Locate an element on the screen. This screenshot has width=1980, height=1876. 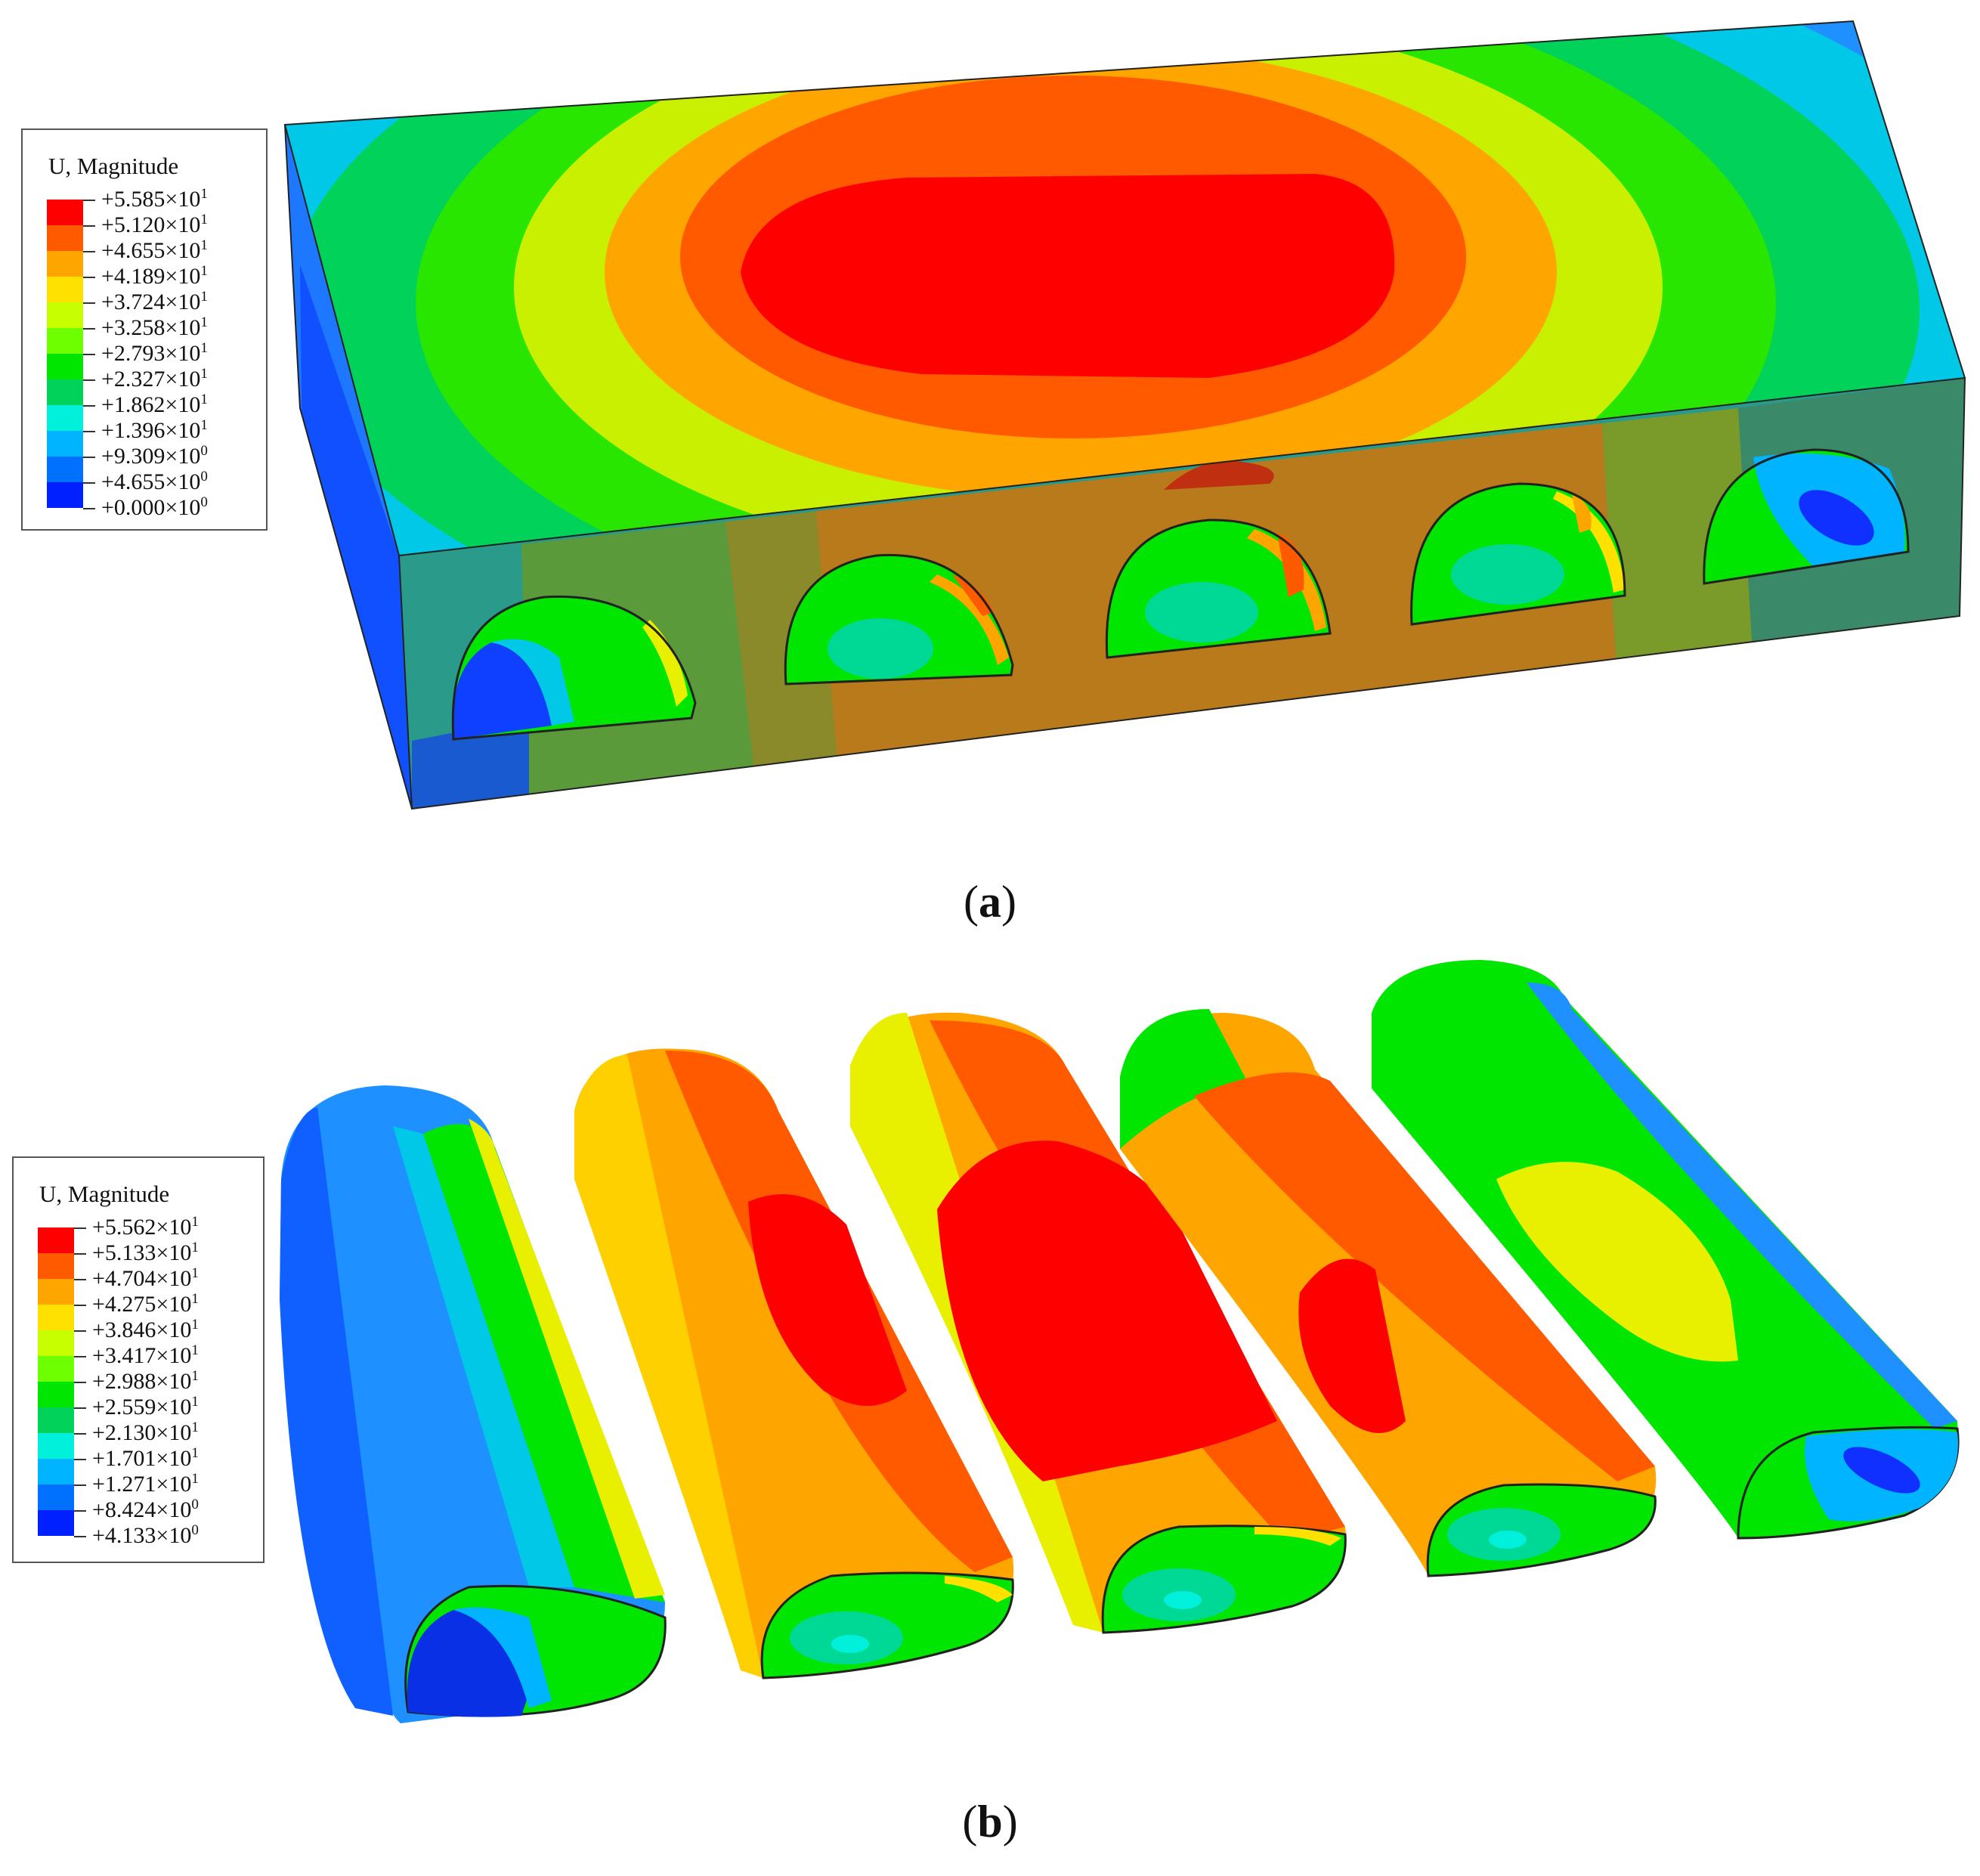
legend-value: +0.000×100 is located at coordinates (155, 507).